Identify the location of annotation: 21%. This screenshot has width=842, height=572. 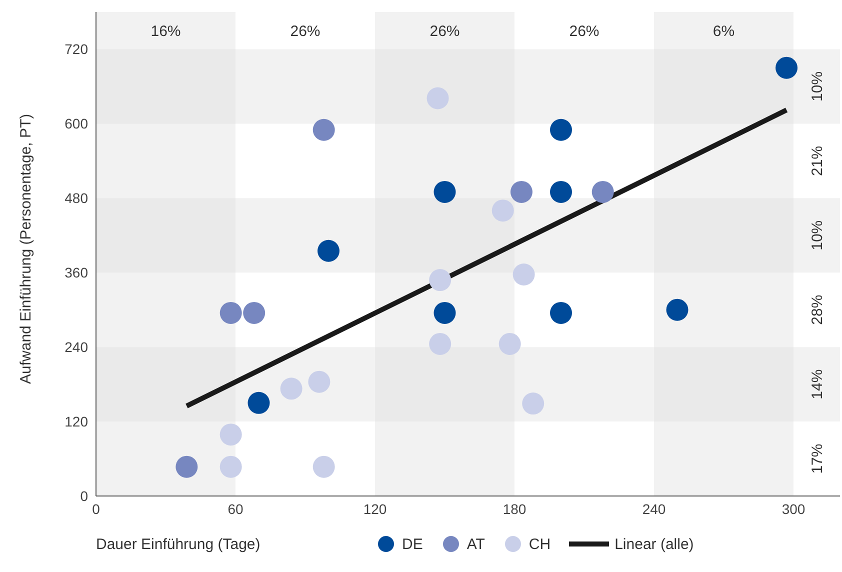
(817, 161).